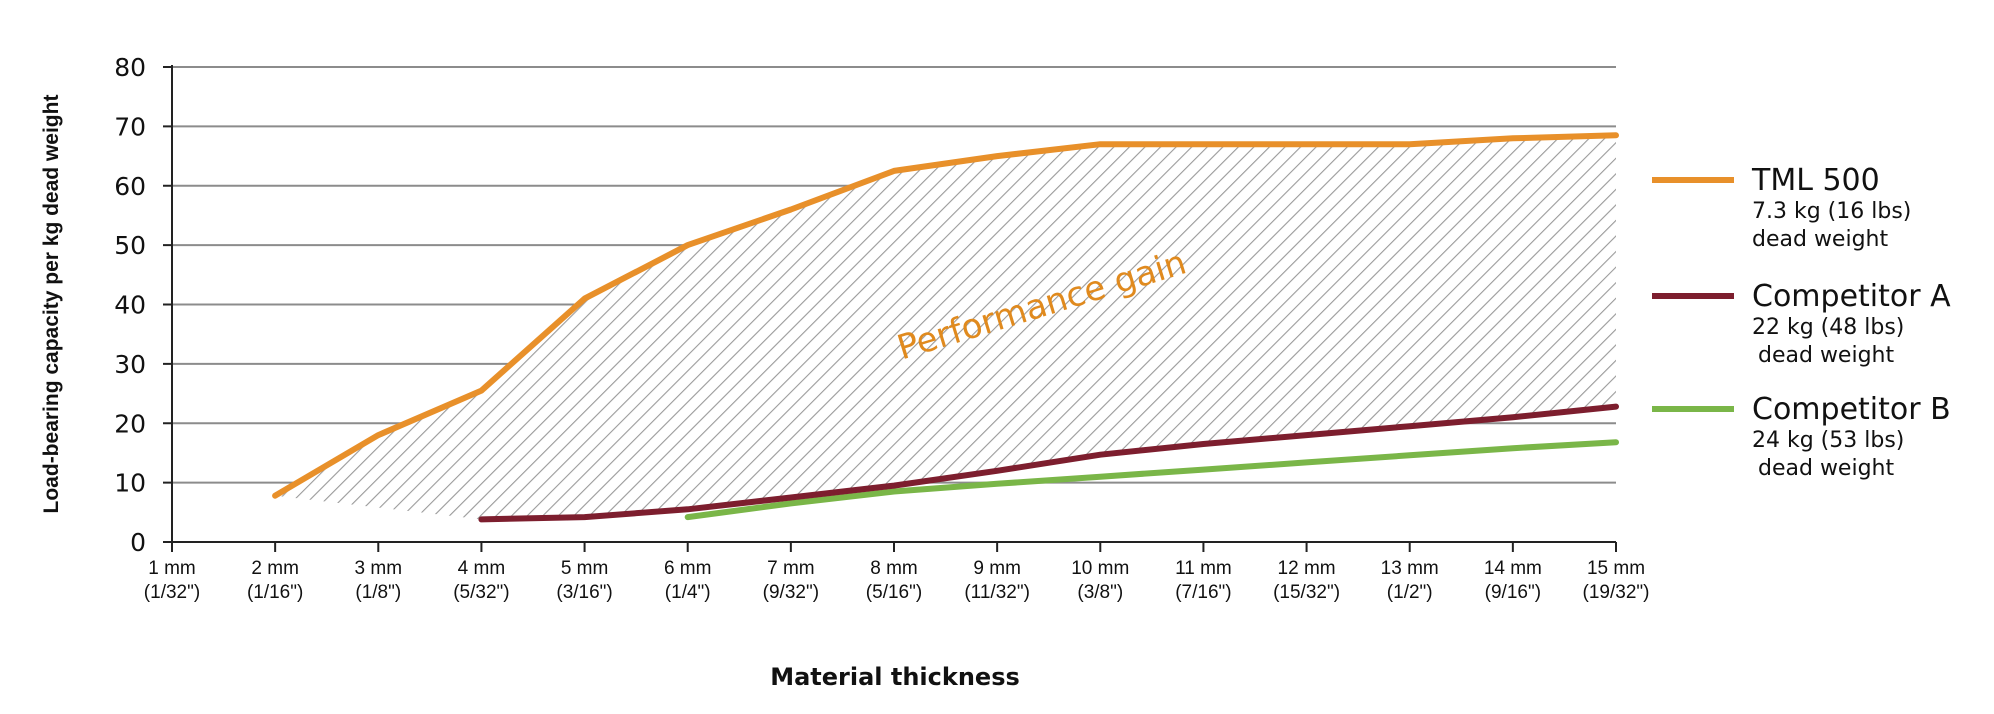 The image size is (1994, 714). What do you see at coordinates (1203, 592) in the screenshot?
I see `x-tick-label-inch-11: (7/16")` at bounding box center [1203, 592].